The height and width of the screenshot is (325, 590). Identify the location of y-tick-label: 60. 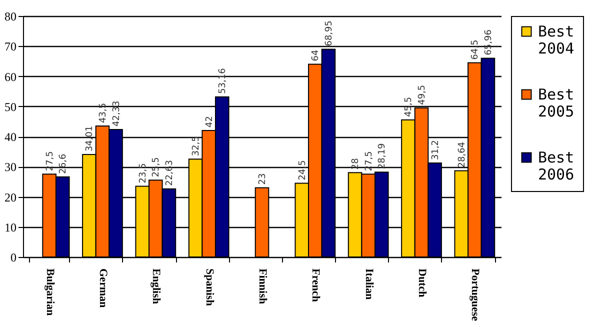
(10, 77).